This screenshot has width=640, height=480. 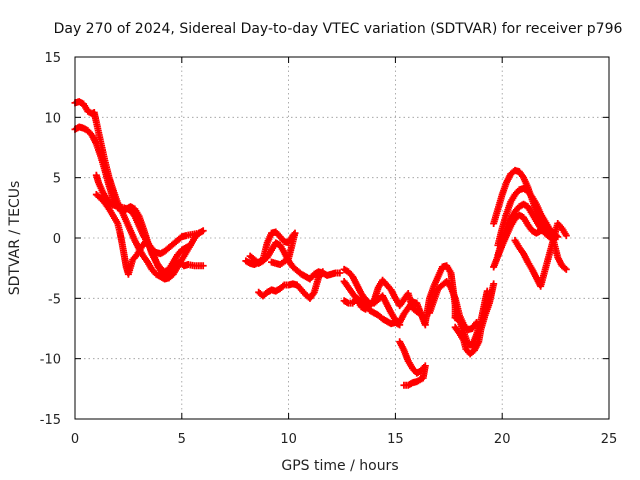 What do you see at coordinates (502, 439) in the screenshot?
I see `x-tick-label: 20` at bounding box center [502, 439].